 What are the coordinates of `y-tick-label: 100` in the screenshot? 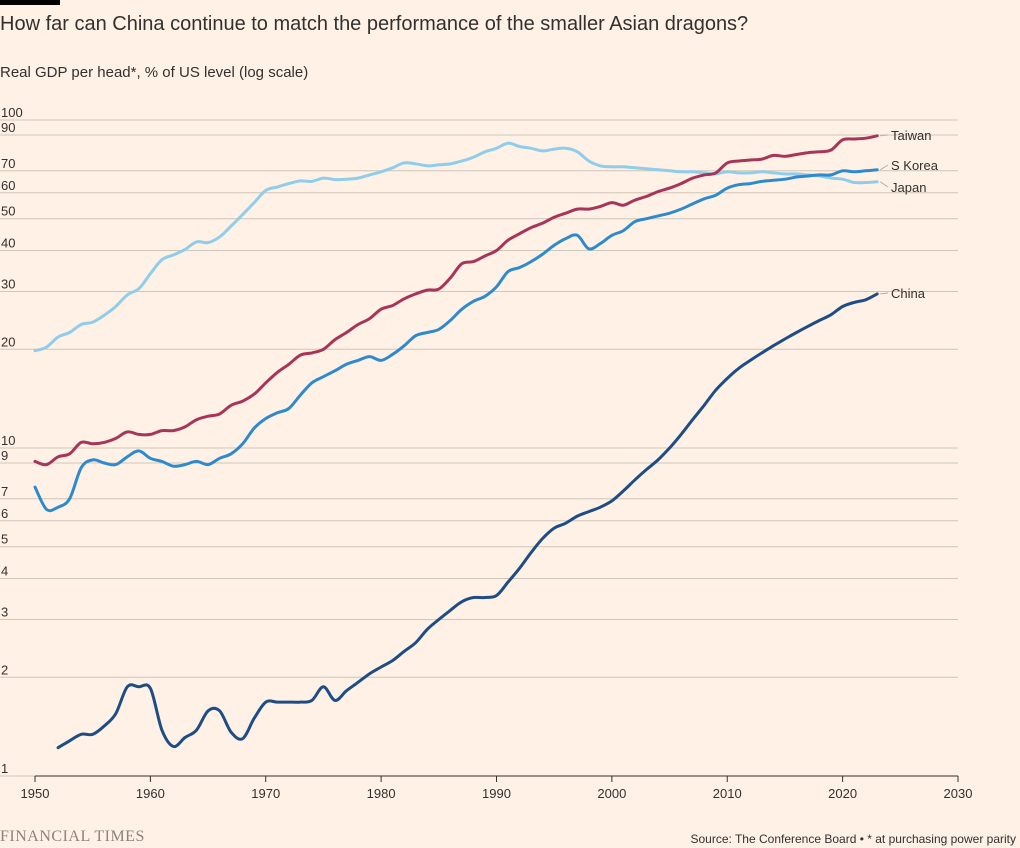 It's located at (12, 112).